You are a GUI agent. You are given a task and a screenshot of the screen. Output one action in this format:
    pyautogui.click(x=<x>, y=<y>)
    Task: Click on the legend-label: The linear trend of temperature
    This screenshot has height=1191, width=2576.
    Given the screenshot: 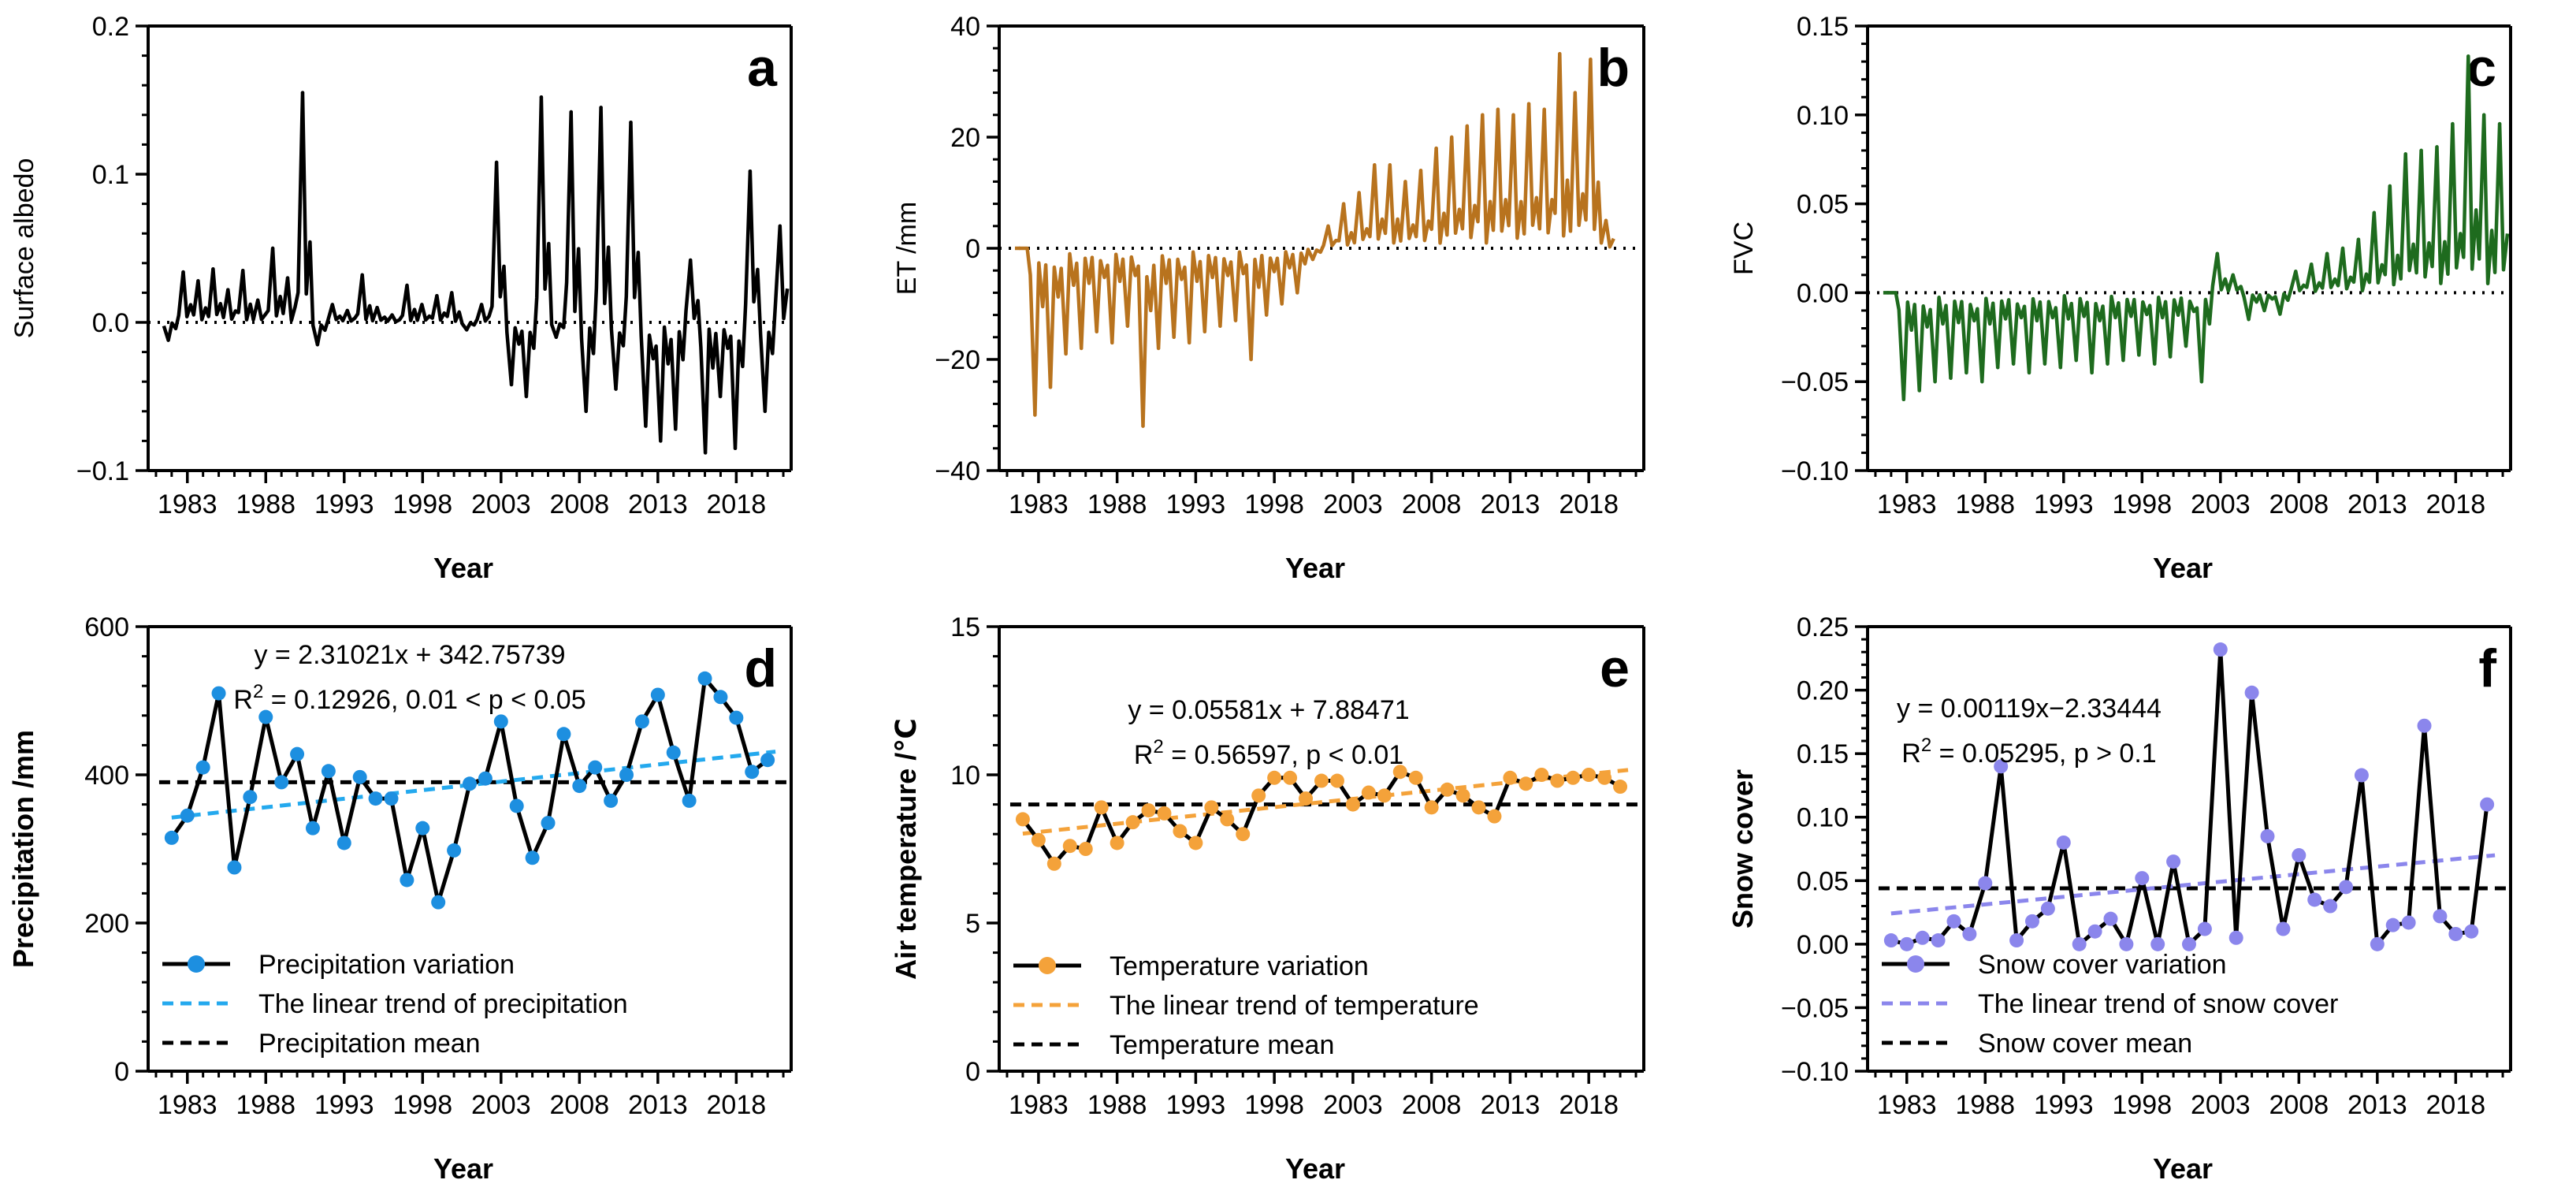 What is the action you would take?
    pyautogui.click(x=1294, y=1006)
    